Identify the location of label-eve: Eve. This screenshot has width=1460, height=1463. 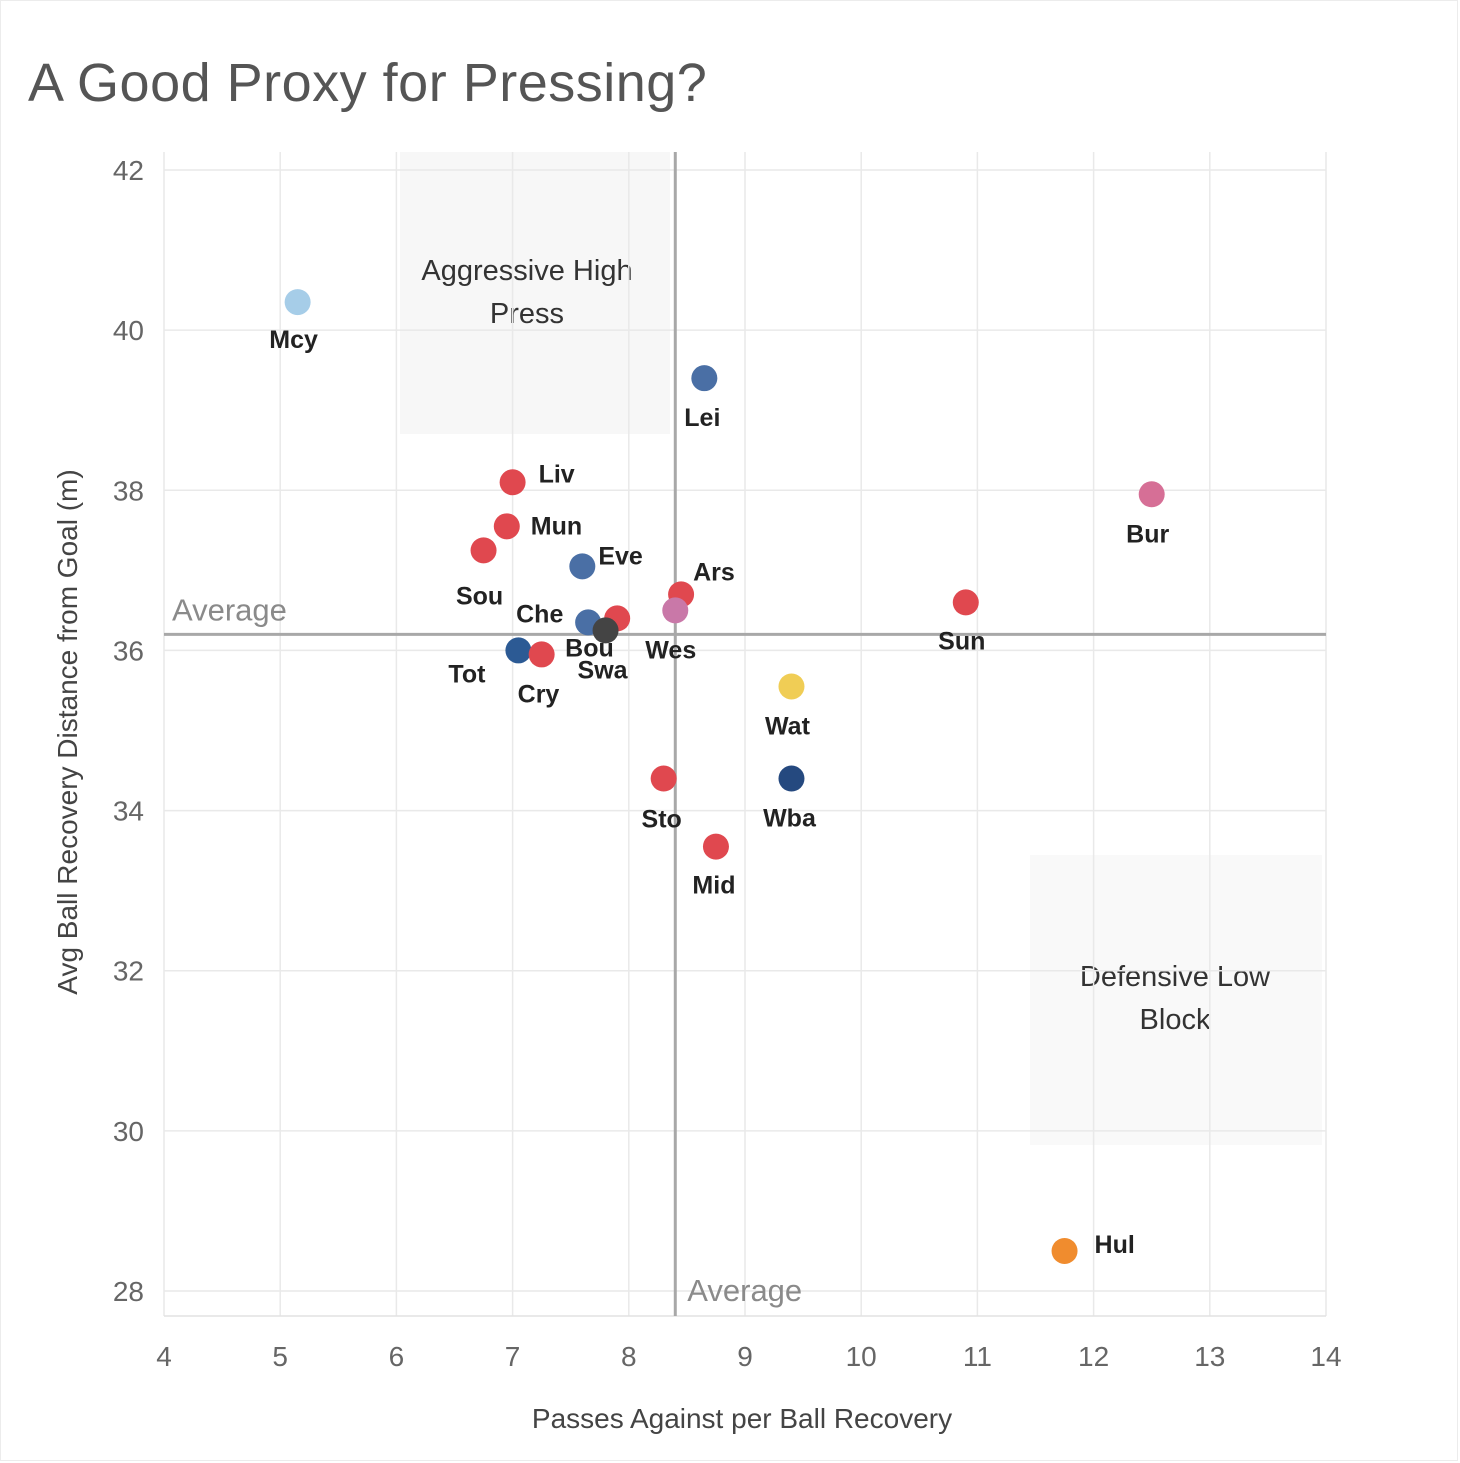
(620, 556).